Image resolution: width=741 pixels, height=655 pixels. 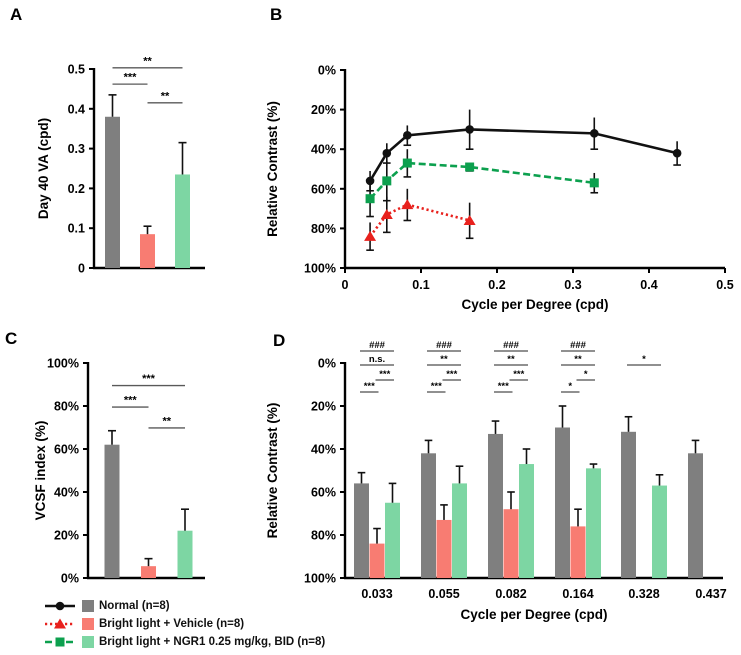 I want to click on chart-vcsf-index: 0%20%40%60%80%100%VCSF index (%) ********, so click(x=119, y=471).